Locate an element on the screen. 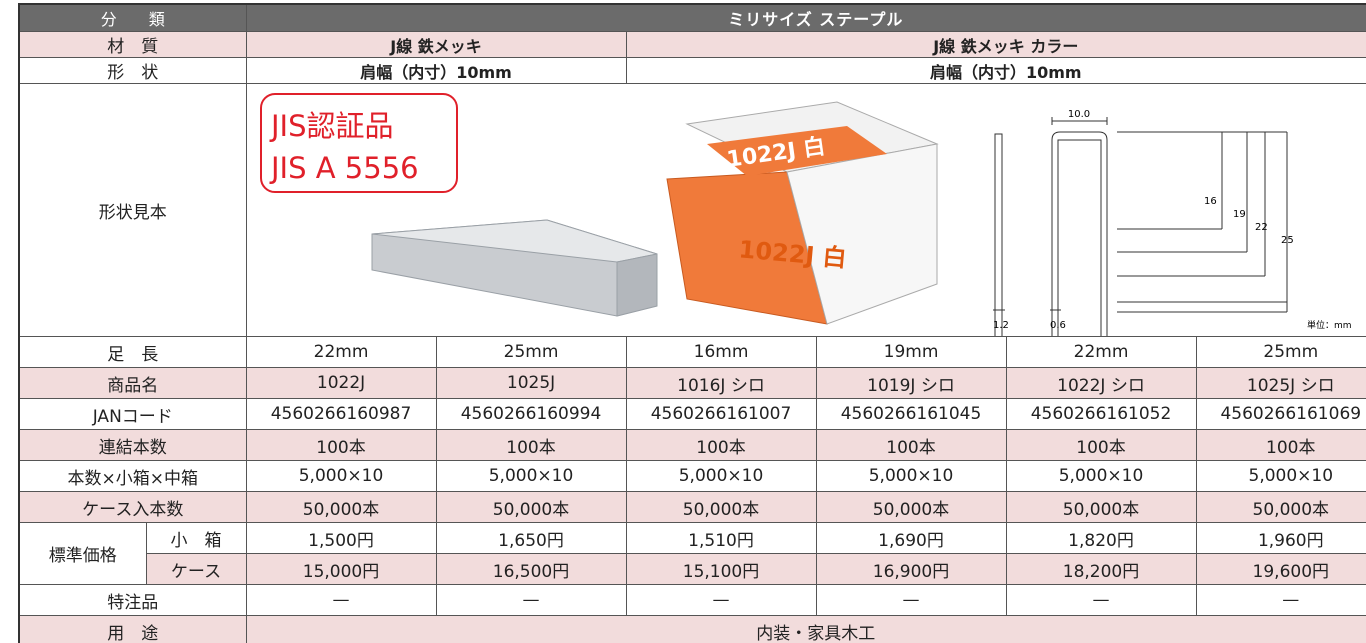  row-label: 特注品 is located at coordinates (132, 600).